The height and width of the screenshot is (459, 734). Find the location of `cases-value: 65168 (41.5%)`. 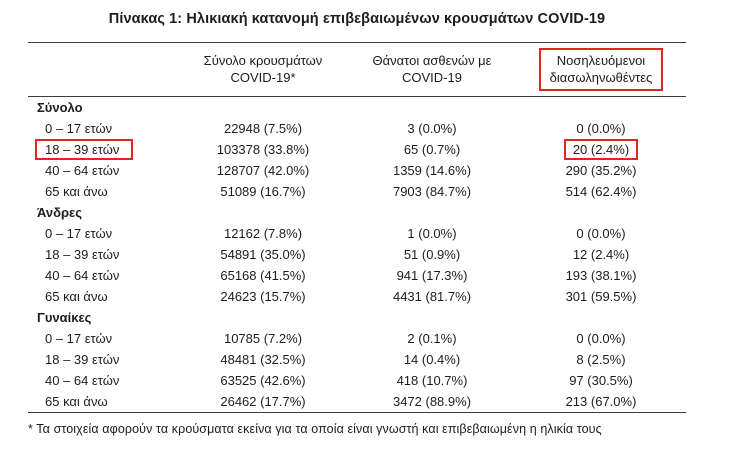

cases-value: 65168 (41.5%) is located at coordinates (263, 275).